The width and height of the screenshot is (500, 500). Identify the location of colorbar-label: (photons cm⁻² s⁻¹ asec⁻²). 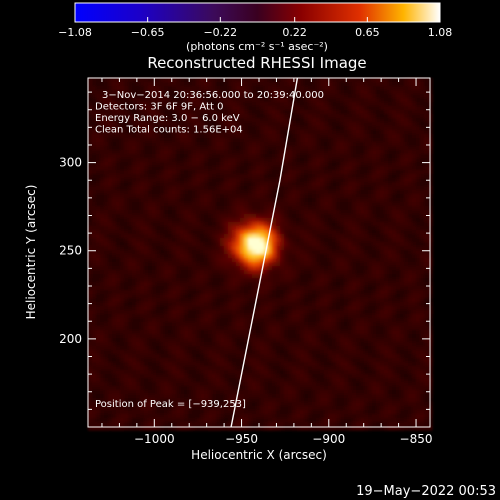
(257, 46).